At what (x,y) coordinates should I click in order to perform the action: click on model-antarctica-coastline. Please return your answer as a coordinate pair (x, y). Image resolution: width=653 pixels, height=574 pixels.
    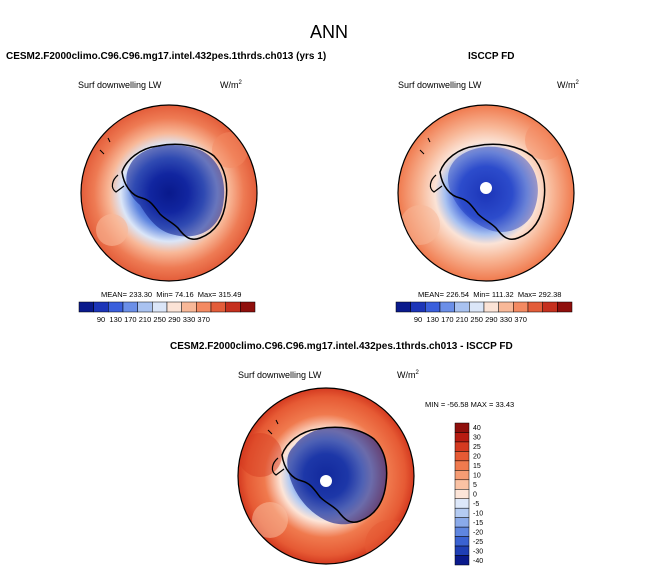
    Looking at the image, I should click on (174, 191).